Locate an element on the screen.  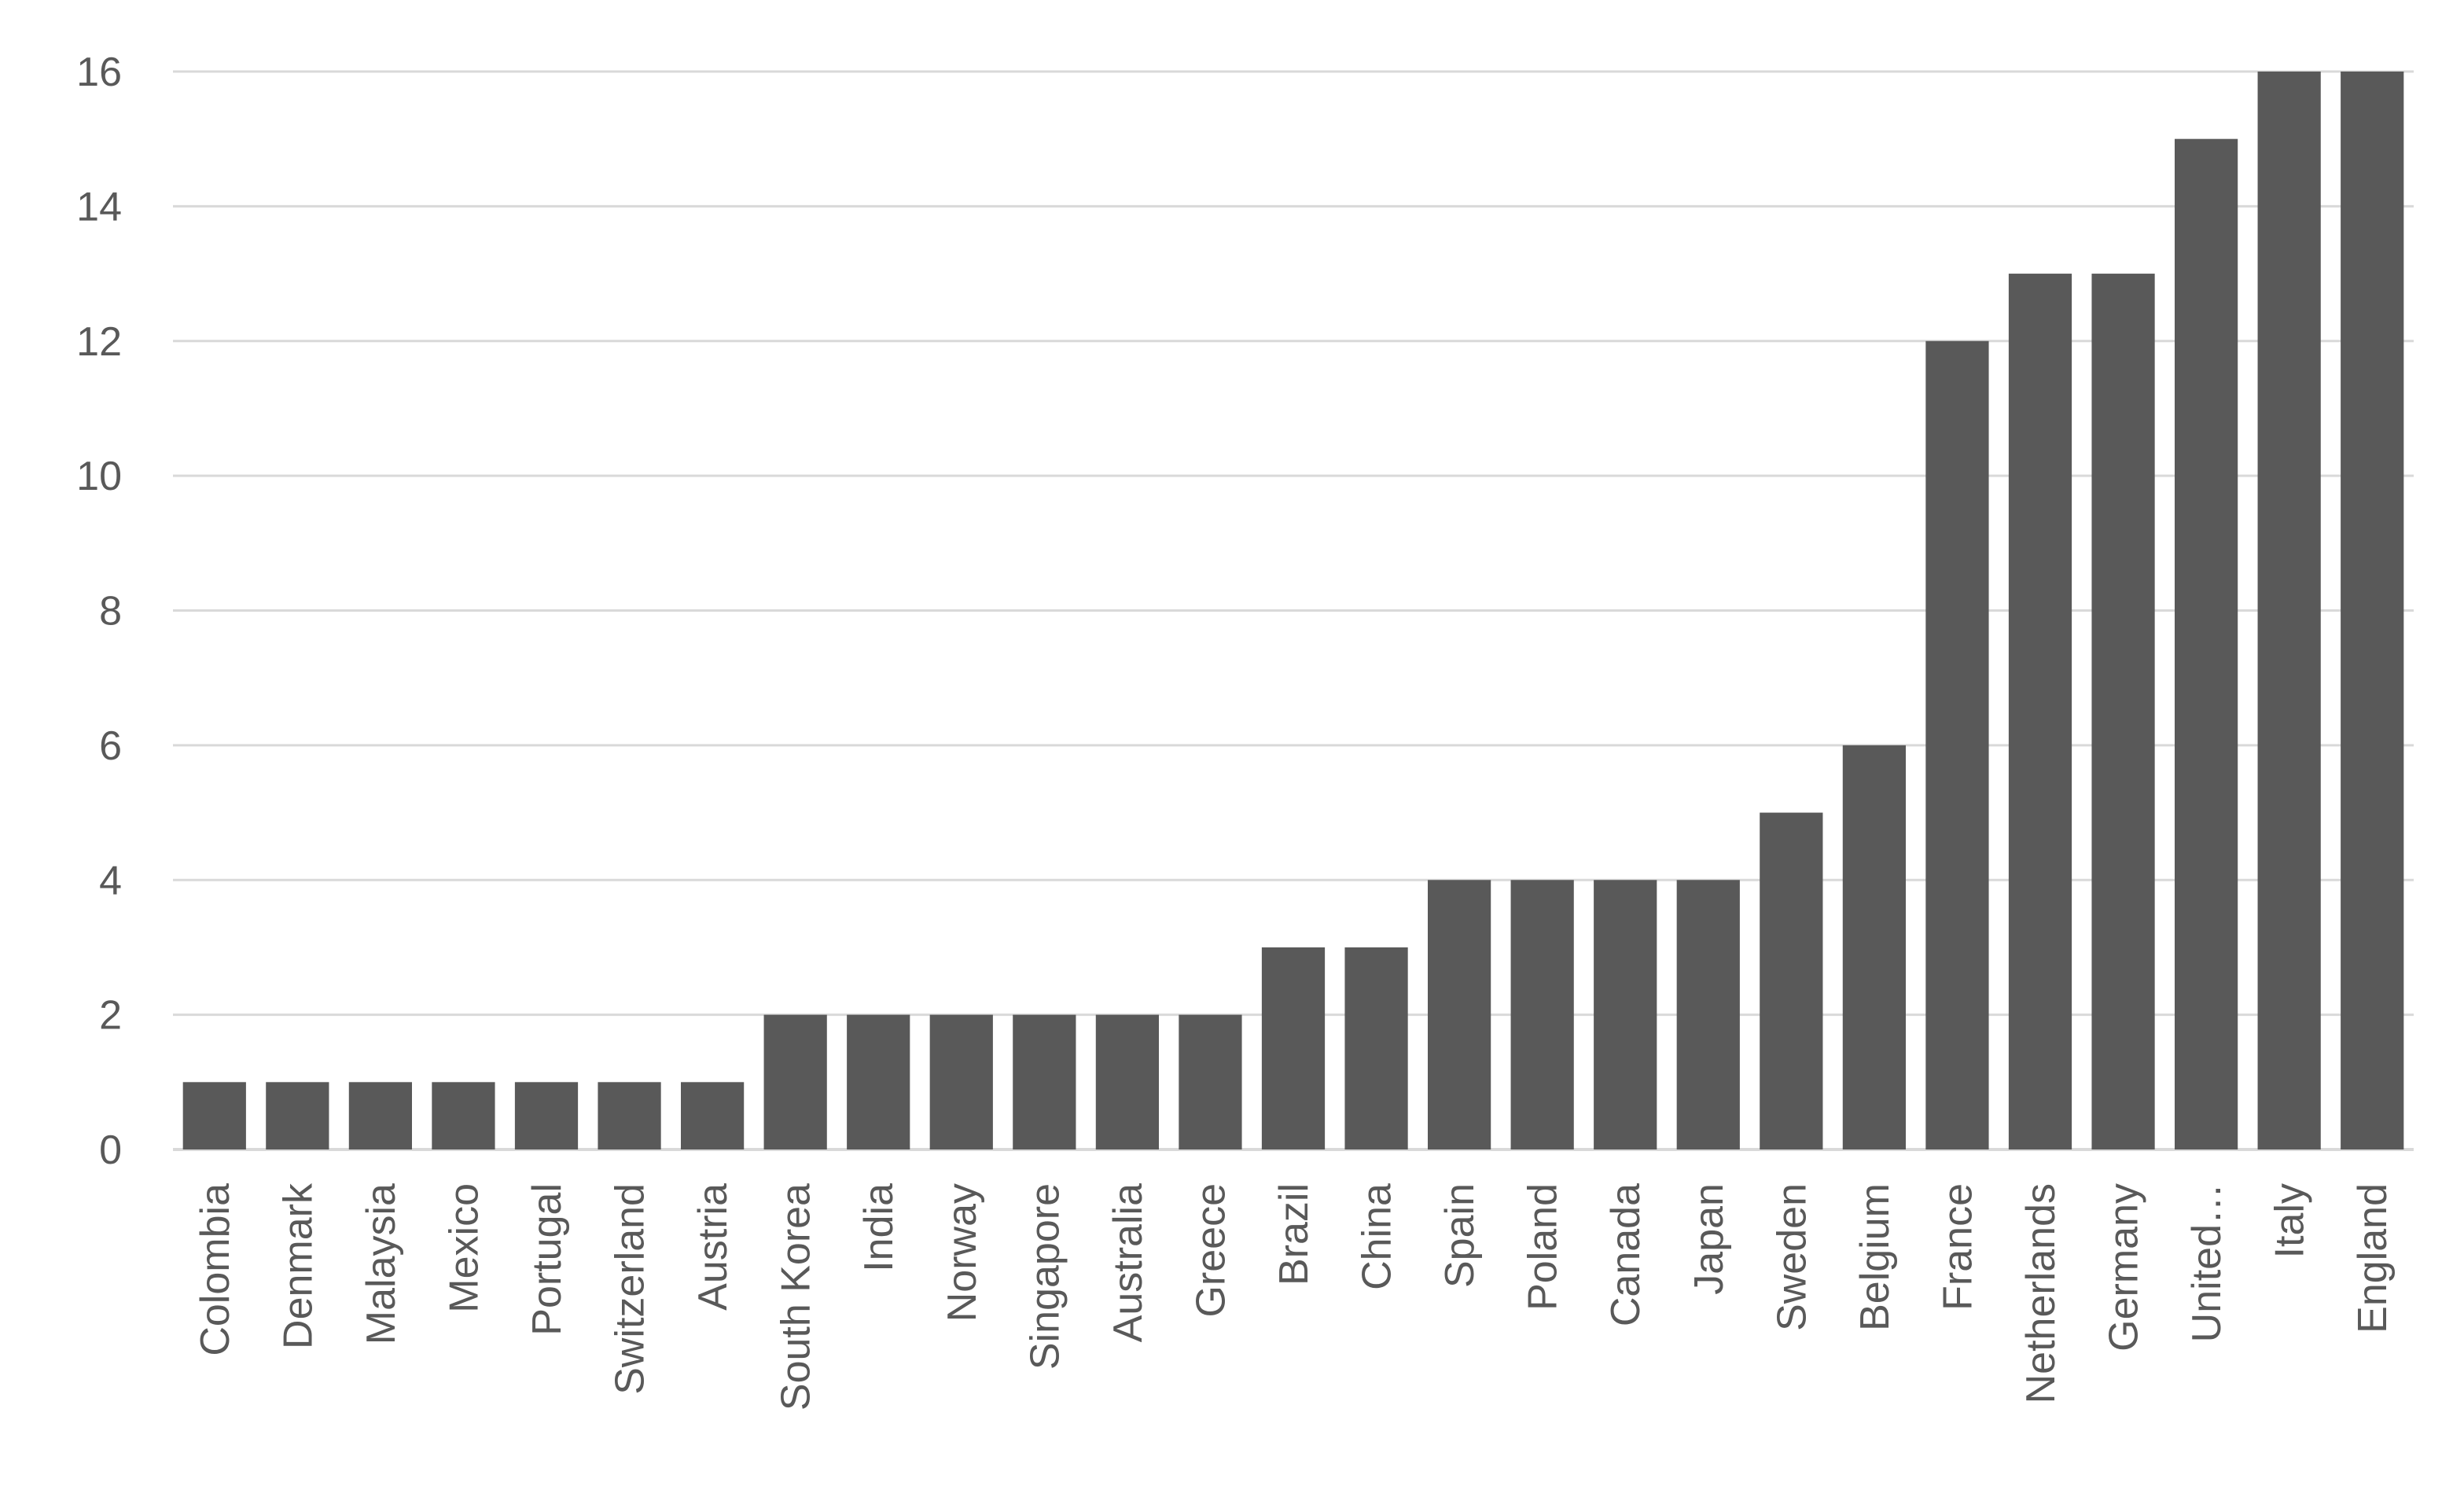
bar-italy is located at coordinates (2289, 610).